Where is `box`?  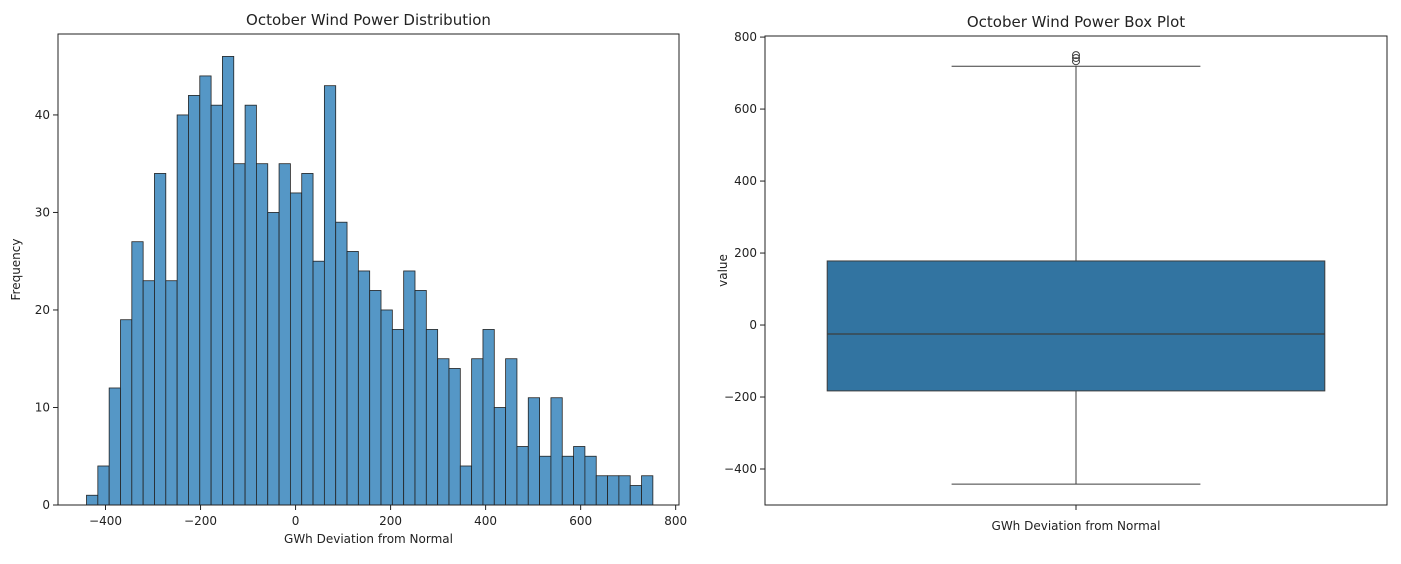
box is located at coordinates (1076, 326).